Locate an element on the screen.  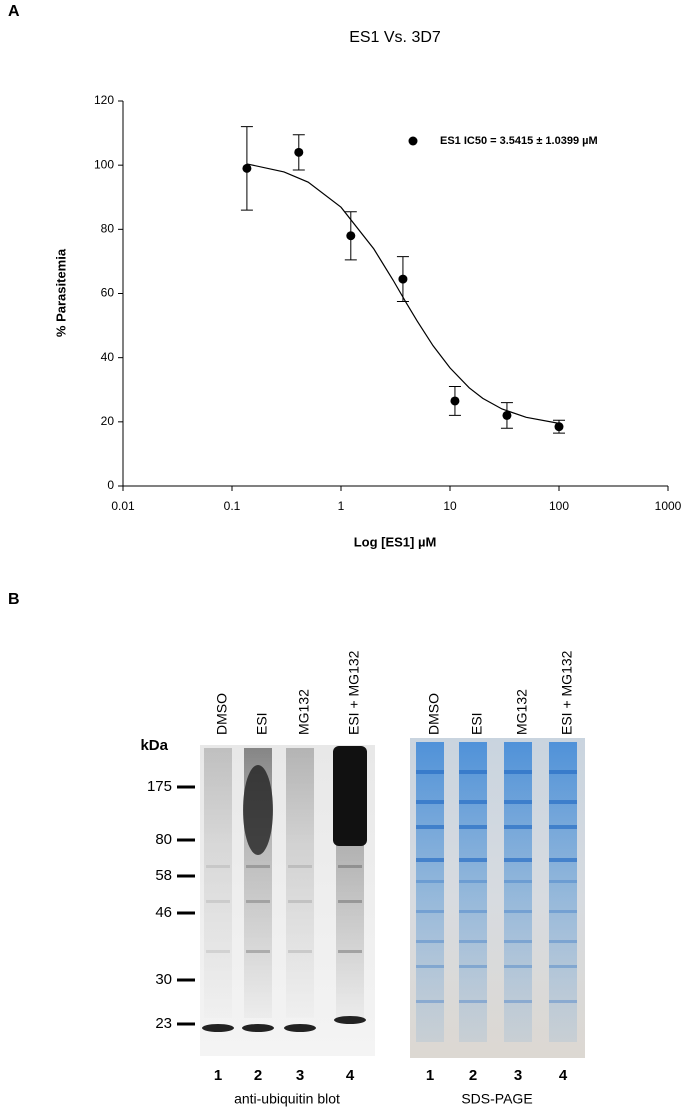
kda-label: kDa is located at coordinates (154, 745).